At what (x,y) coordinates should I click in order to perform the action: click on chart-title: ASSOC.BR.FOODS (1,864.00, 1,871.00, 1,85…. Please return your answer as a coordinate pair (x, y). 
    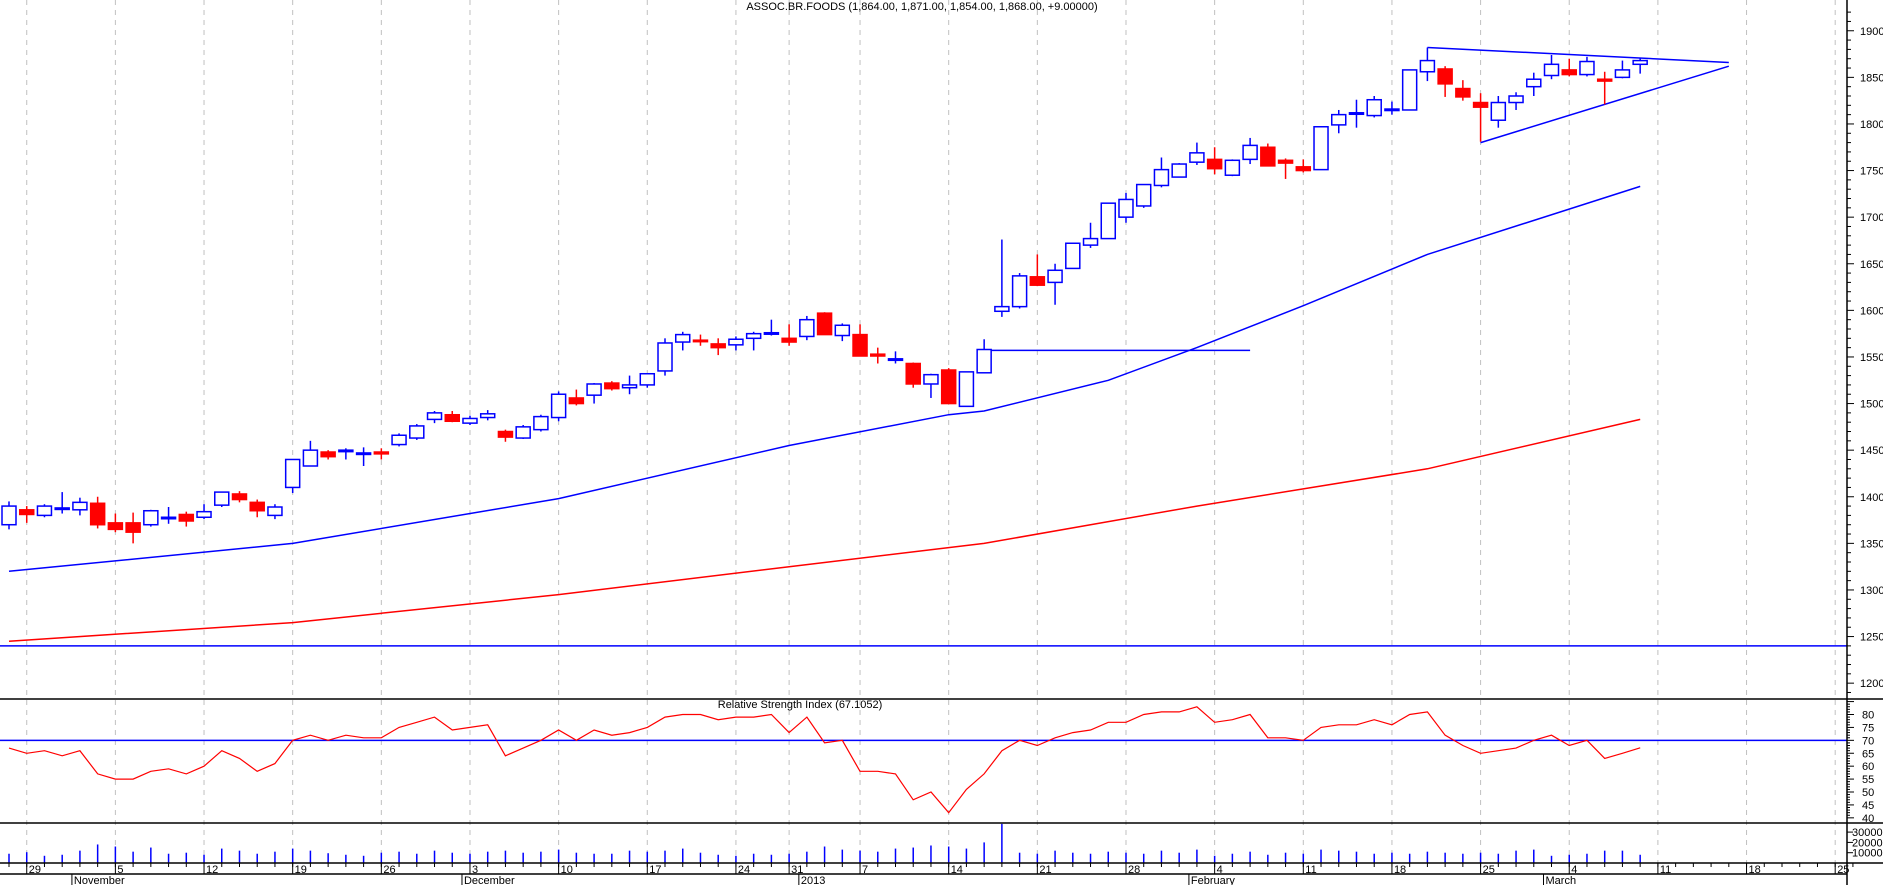
    Looking at the image, I should click on (921, 7).